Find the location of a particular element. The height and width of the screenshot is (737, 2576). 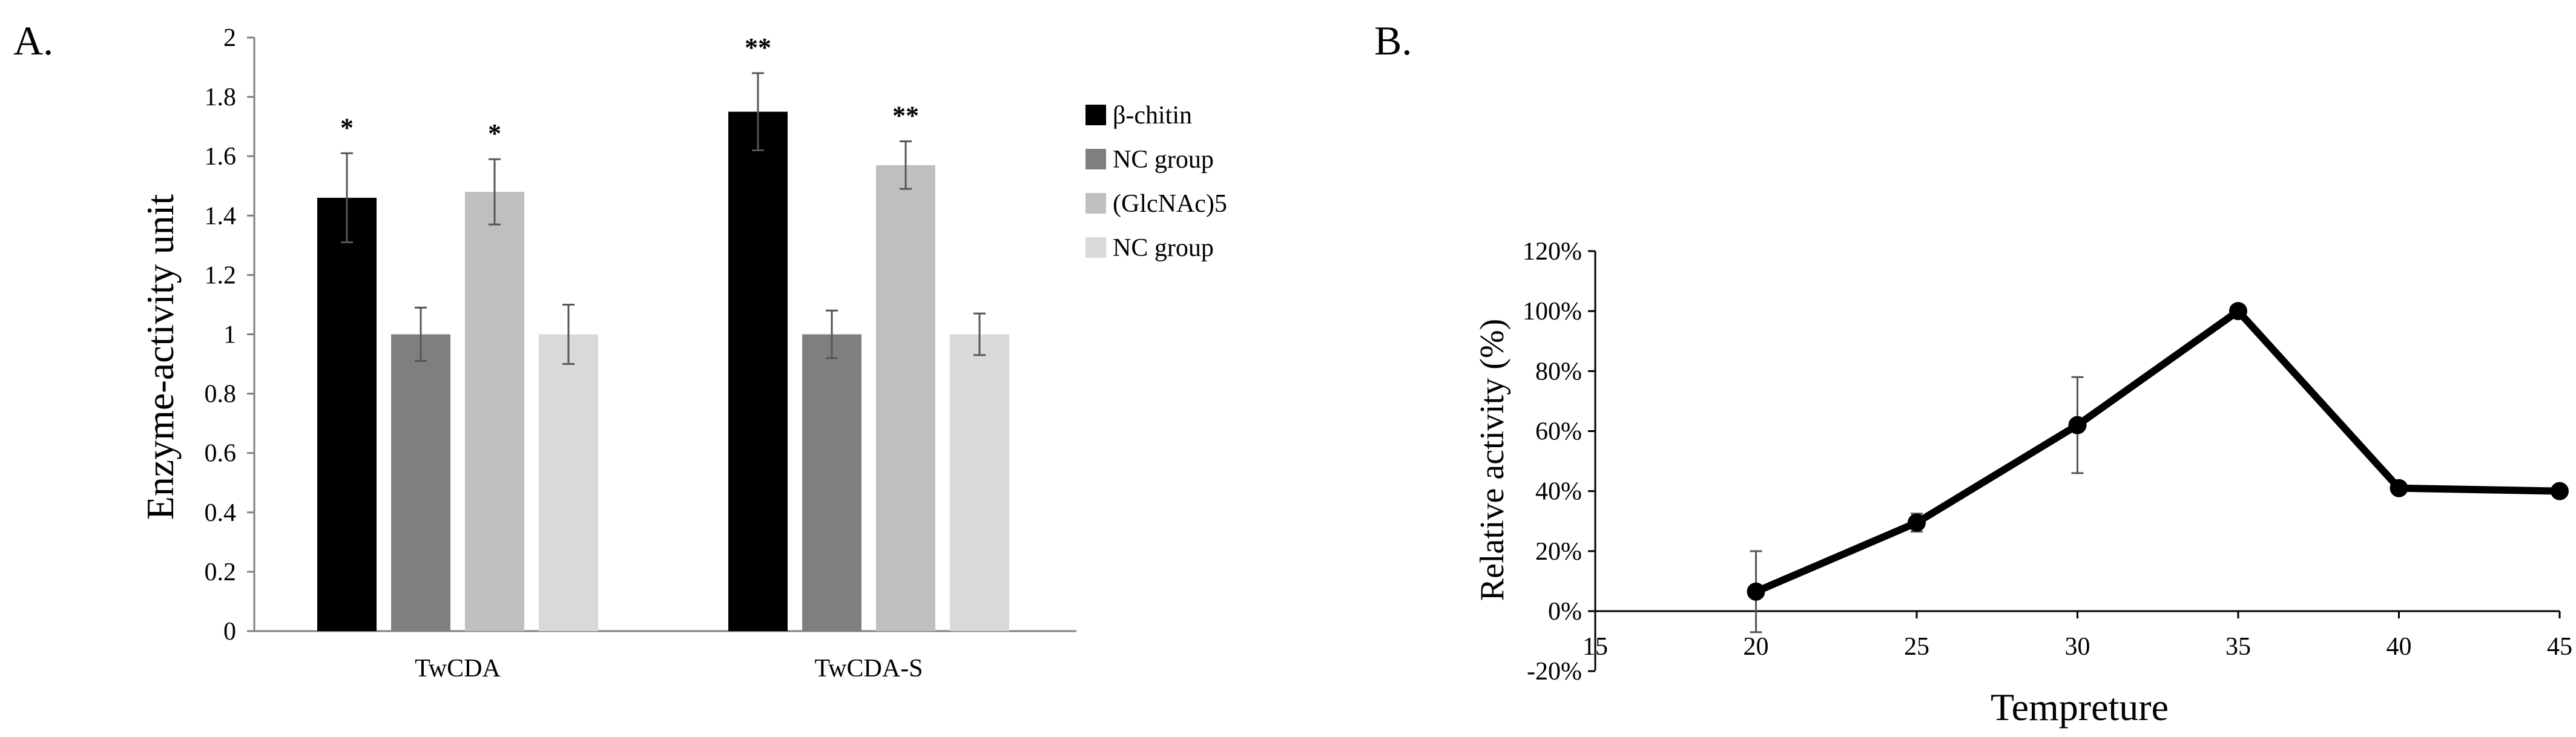

panel-b-x-tick-label: 35 is located at coordinates (2238, 647).